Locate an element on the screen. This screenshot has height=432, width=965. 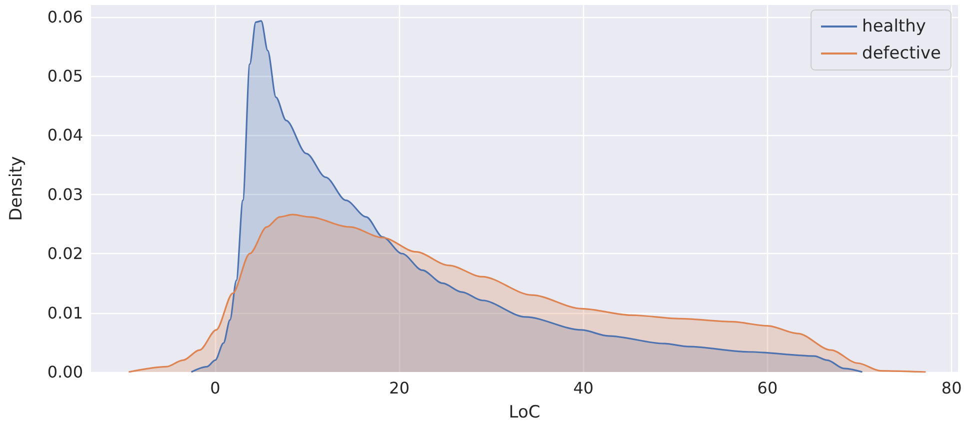
y-tick-label: 0.02 is located at coordinates (65, 254).